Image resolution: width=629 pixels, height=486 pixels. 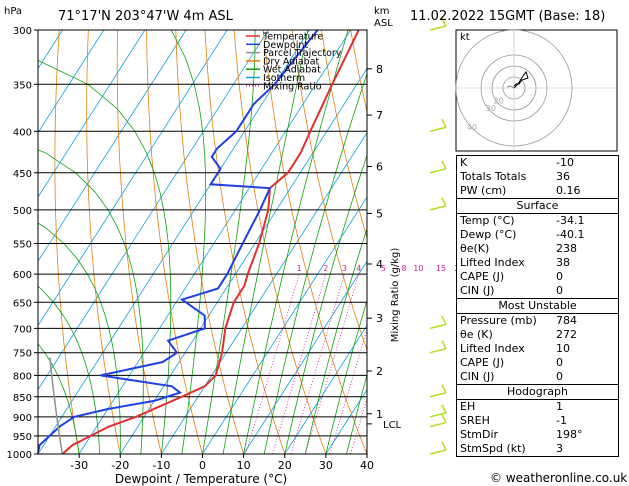 I want to click on stat-label: StmDir, so click(x=479, y=434).